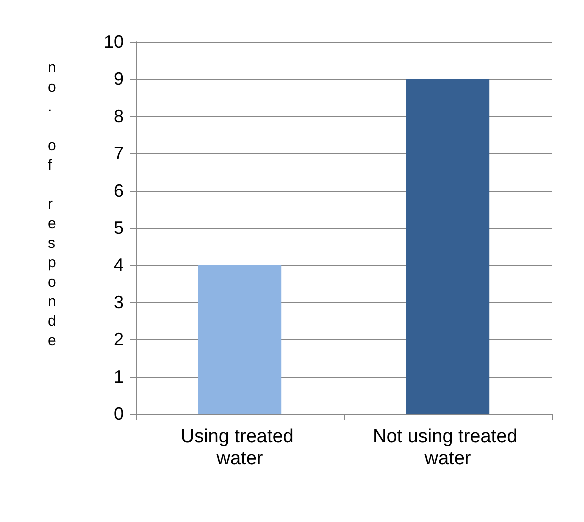 This screenshot has width=584, height=522. I want to click on y-tick-label: 1, so click(119, 376).